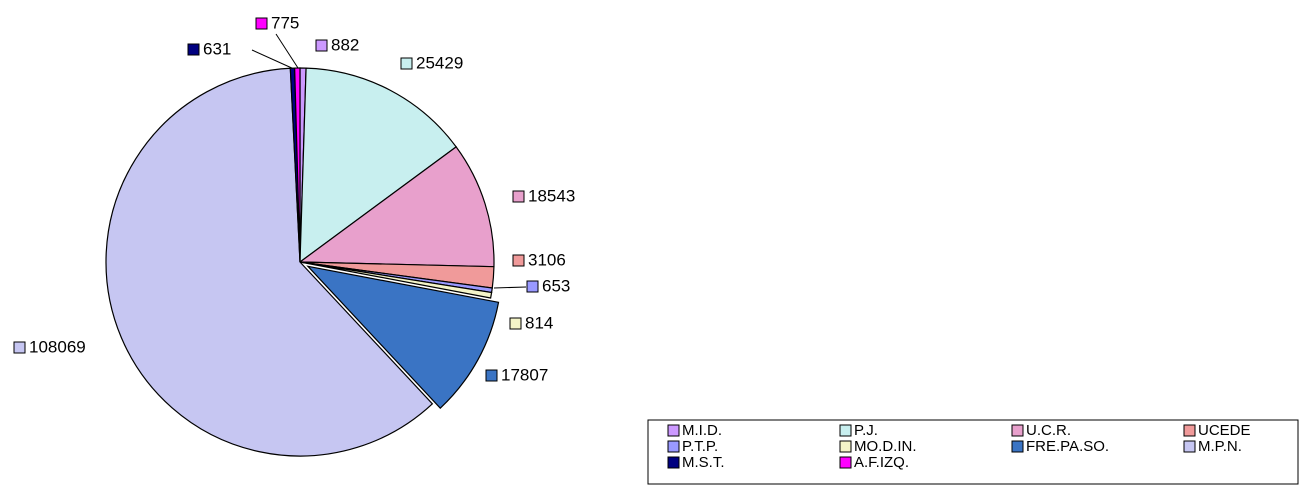 The height and width of the screenshot is (485, 1299). Describe the element at coordinates (547, 259) in the screenshot. I see `data-label: 3106` at that location.